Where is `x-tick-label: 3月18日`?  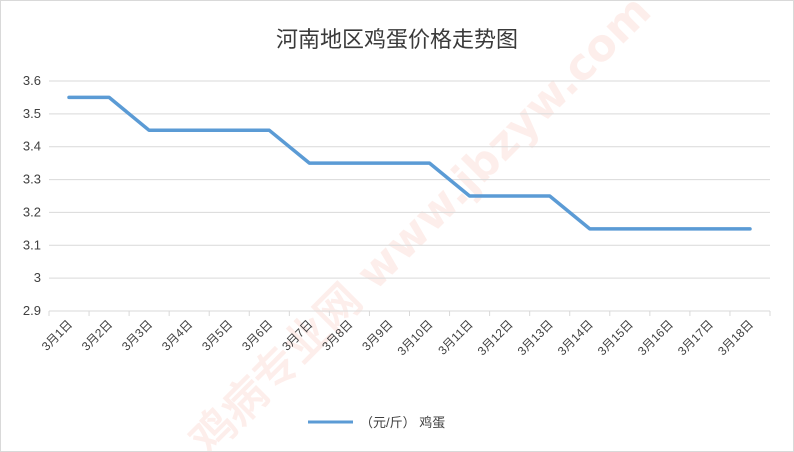 x-tick-label: 3月18日 is located at coordinates (735, 337).